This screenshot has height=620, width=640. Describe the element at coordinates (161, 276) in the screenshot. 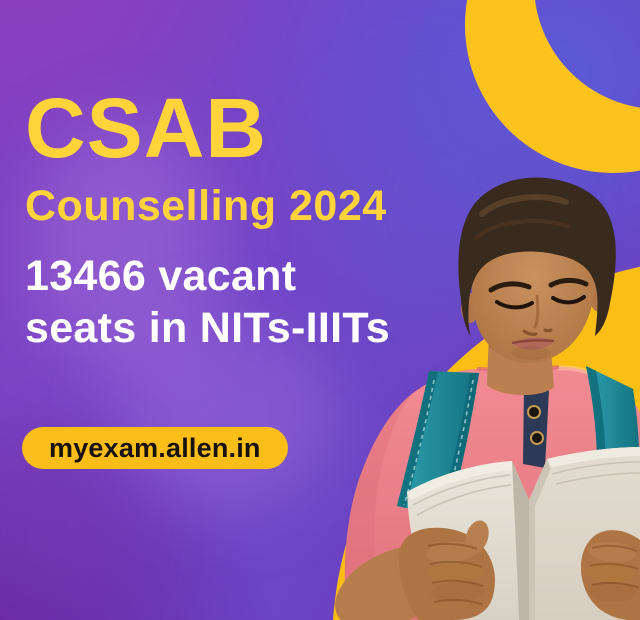

I see `headline-line-1: 13466 vacant` at that location.